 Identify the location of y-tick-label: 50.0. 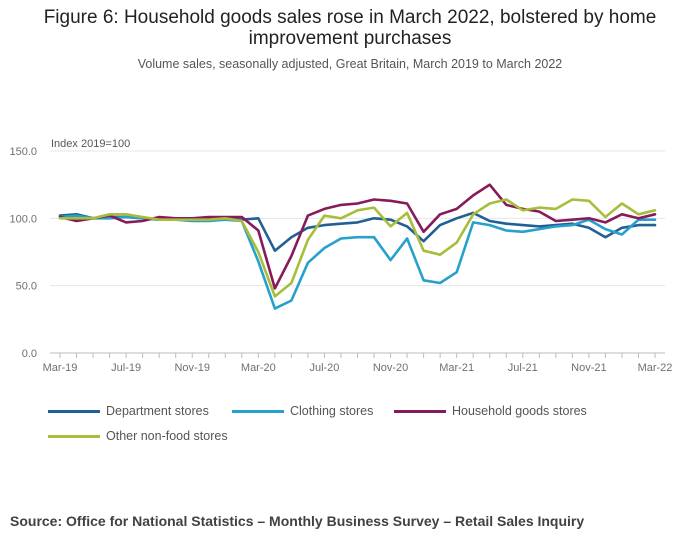
(26, 287).